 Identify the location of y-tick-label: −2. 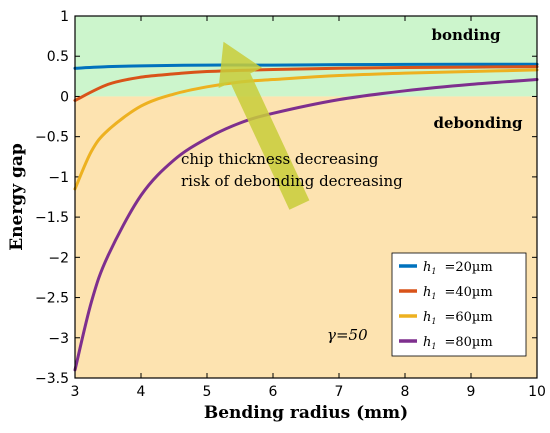
(58, 258).